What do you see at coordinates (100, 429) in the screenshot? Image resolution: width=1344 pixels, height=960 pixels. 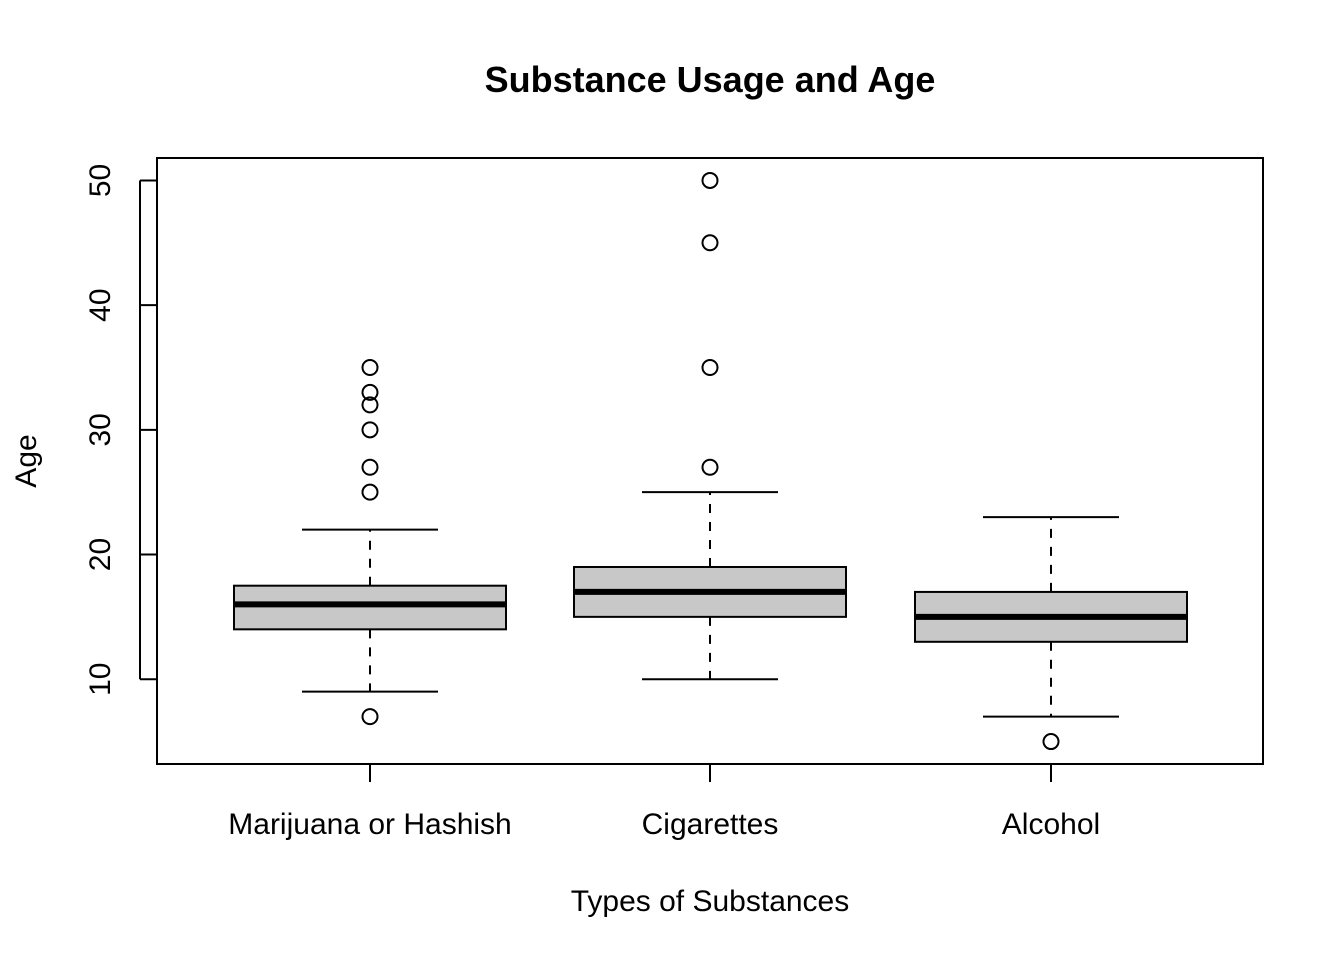 I see `y-tick-label: 30` at bounding box center [100, 429].